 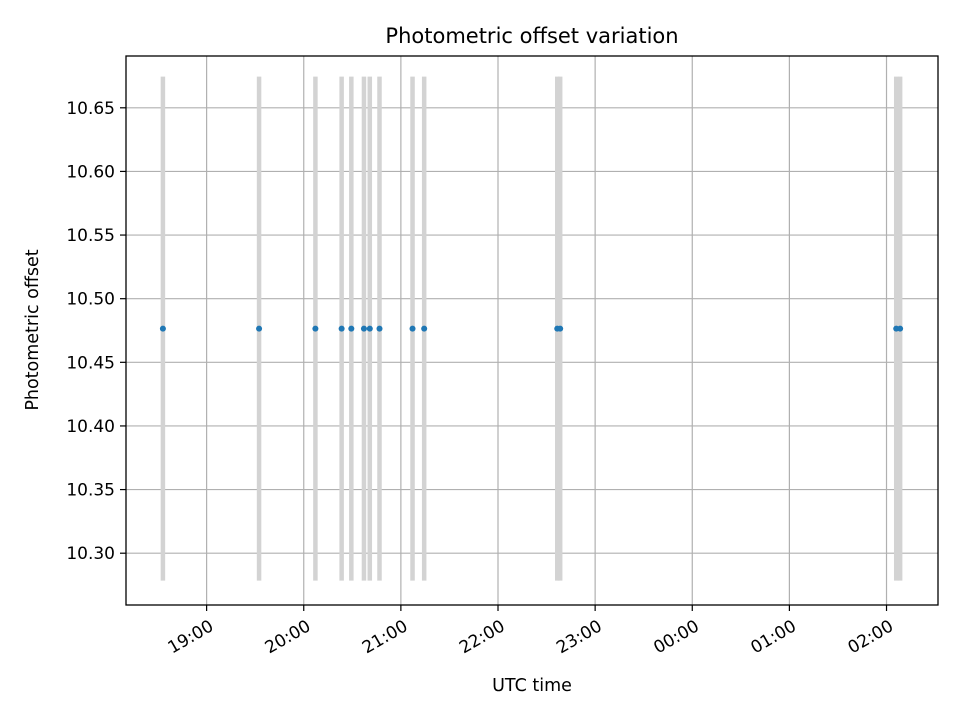 I want to click on y-tick-label: 10.65, so click(x=90, y=109).